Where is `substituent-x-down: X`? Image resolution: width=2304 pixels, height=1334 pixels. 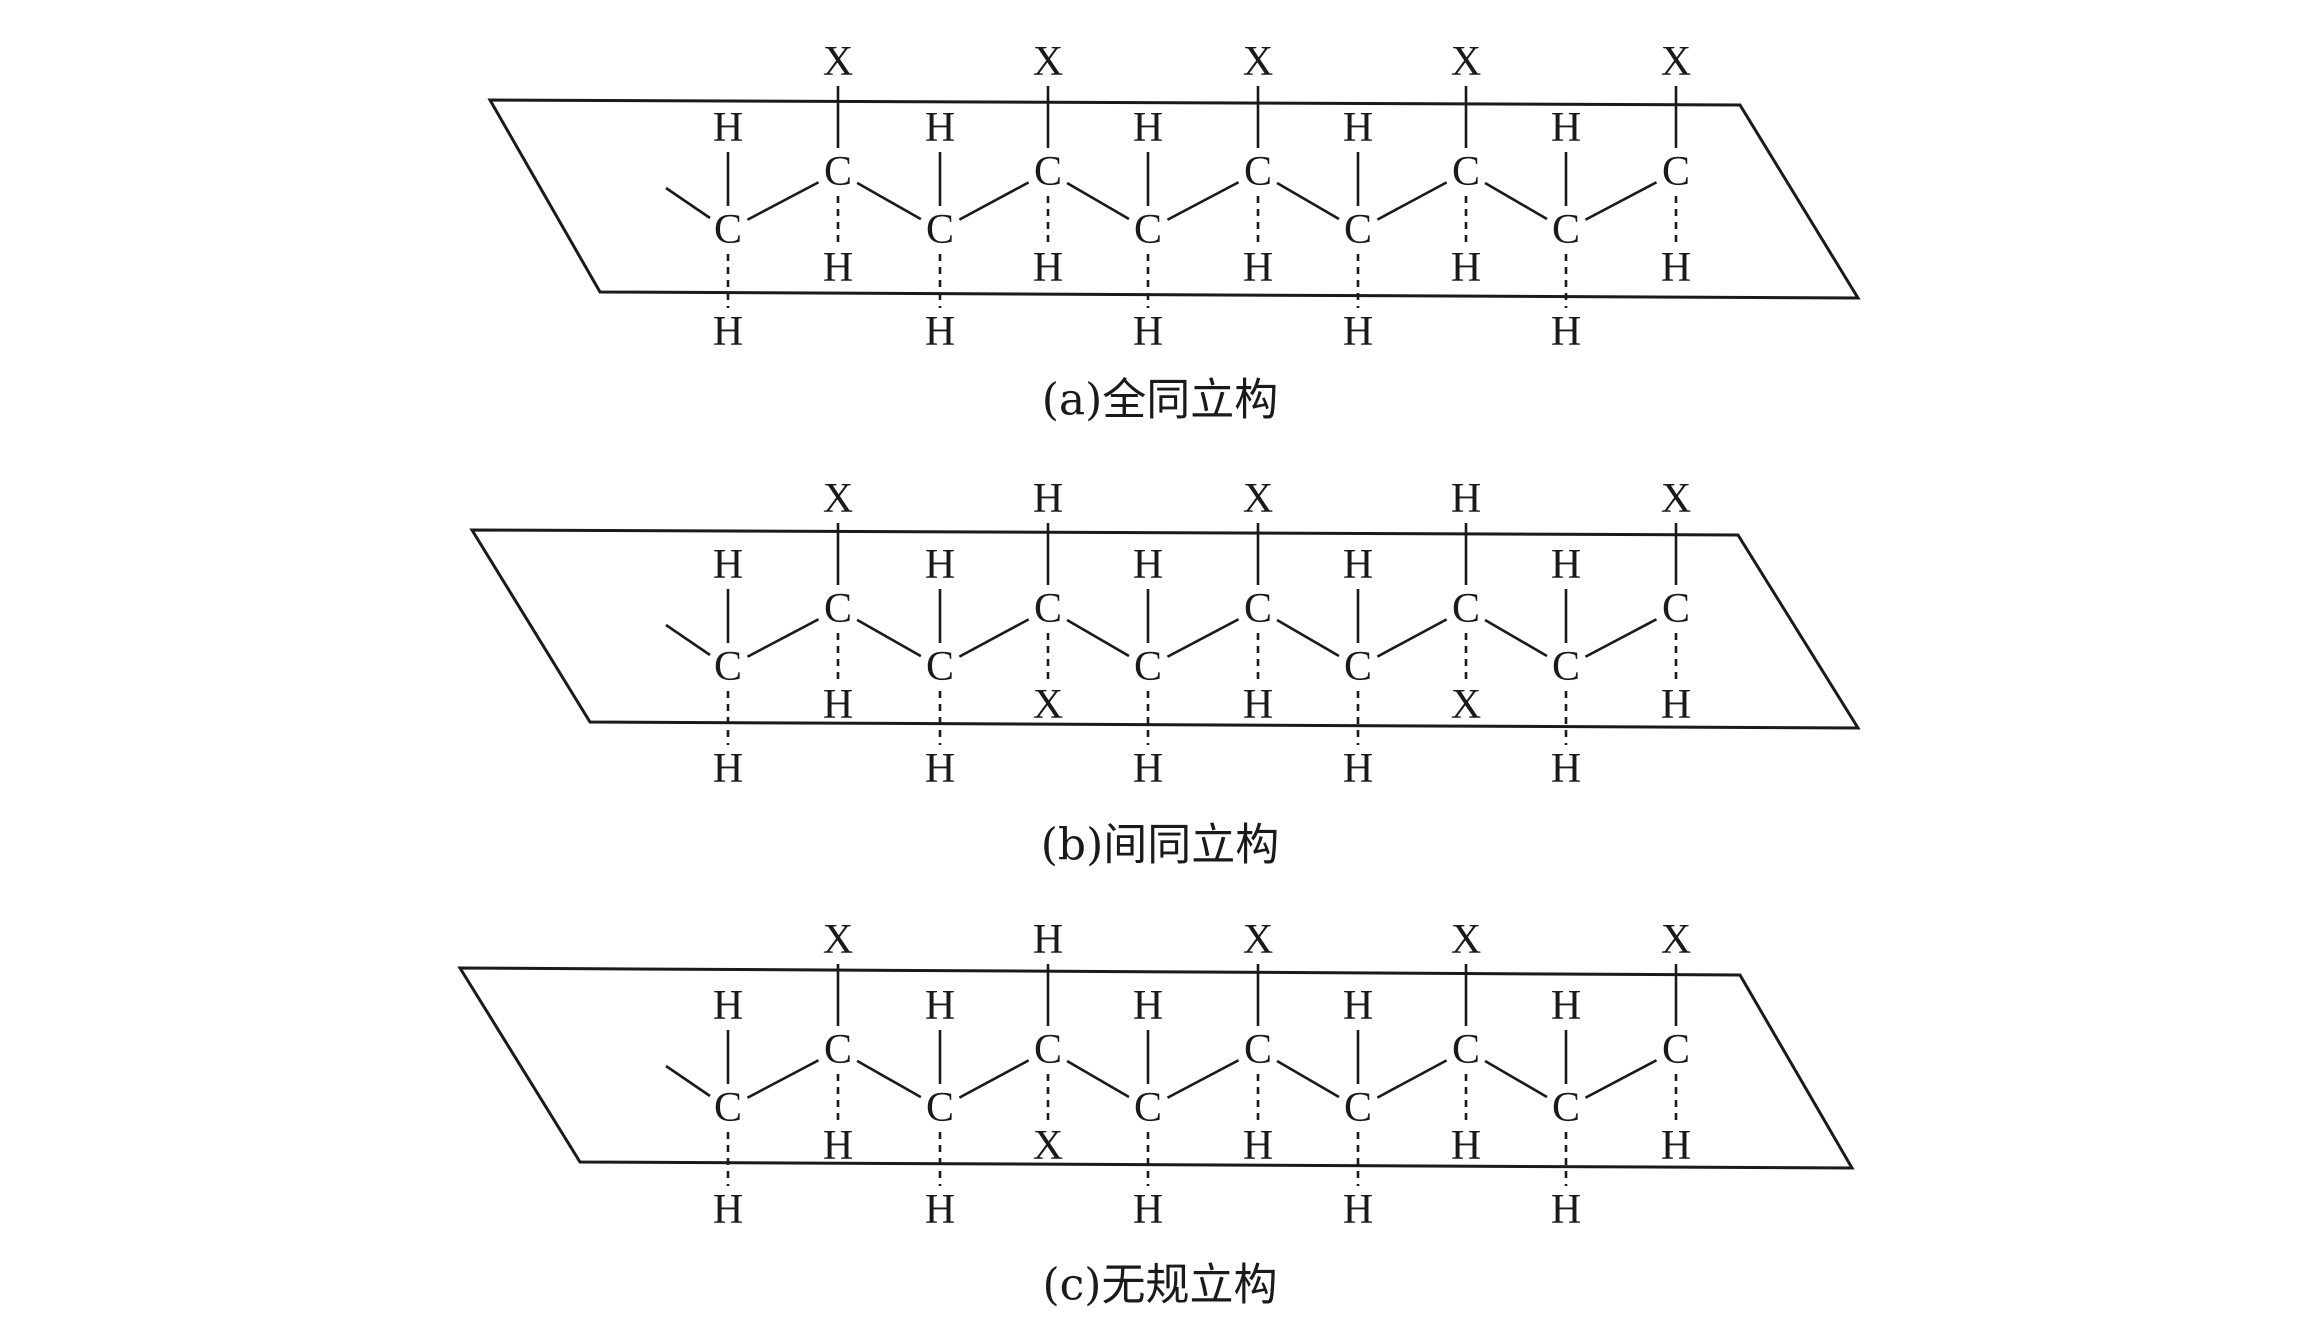
substituent-x-down: X is located at coordinates (1466, 705).